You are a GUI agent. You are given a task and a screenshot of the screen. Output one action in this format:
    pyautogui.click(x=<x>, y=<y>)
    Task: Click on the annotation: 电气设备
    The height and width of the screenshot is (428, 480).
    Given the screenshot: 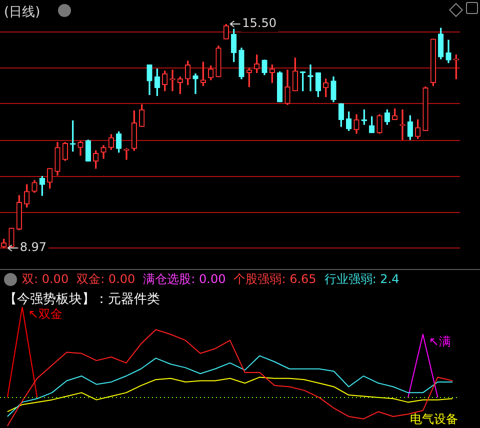 What is the action you would take?
    pyautogui.click(x=434, y=419)
    